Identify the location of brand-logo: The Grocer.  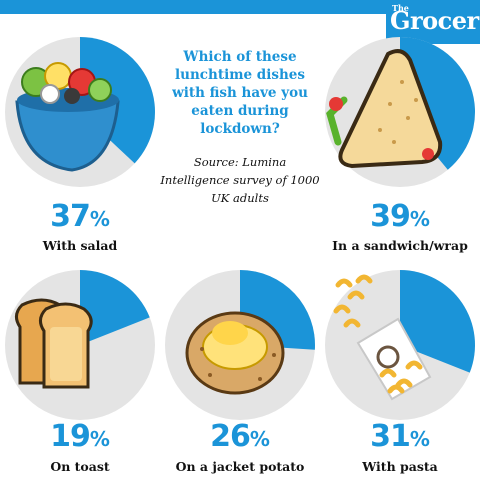
(433, 22).